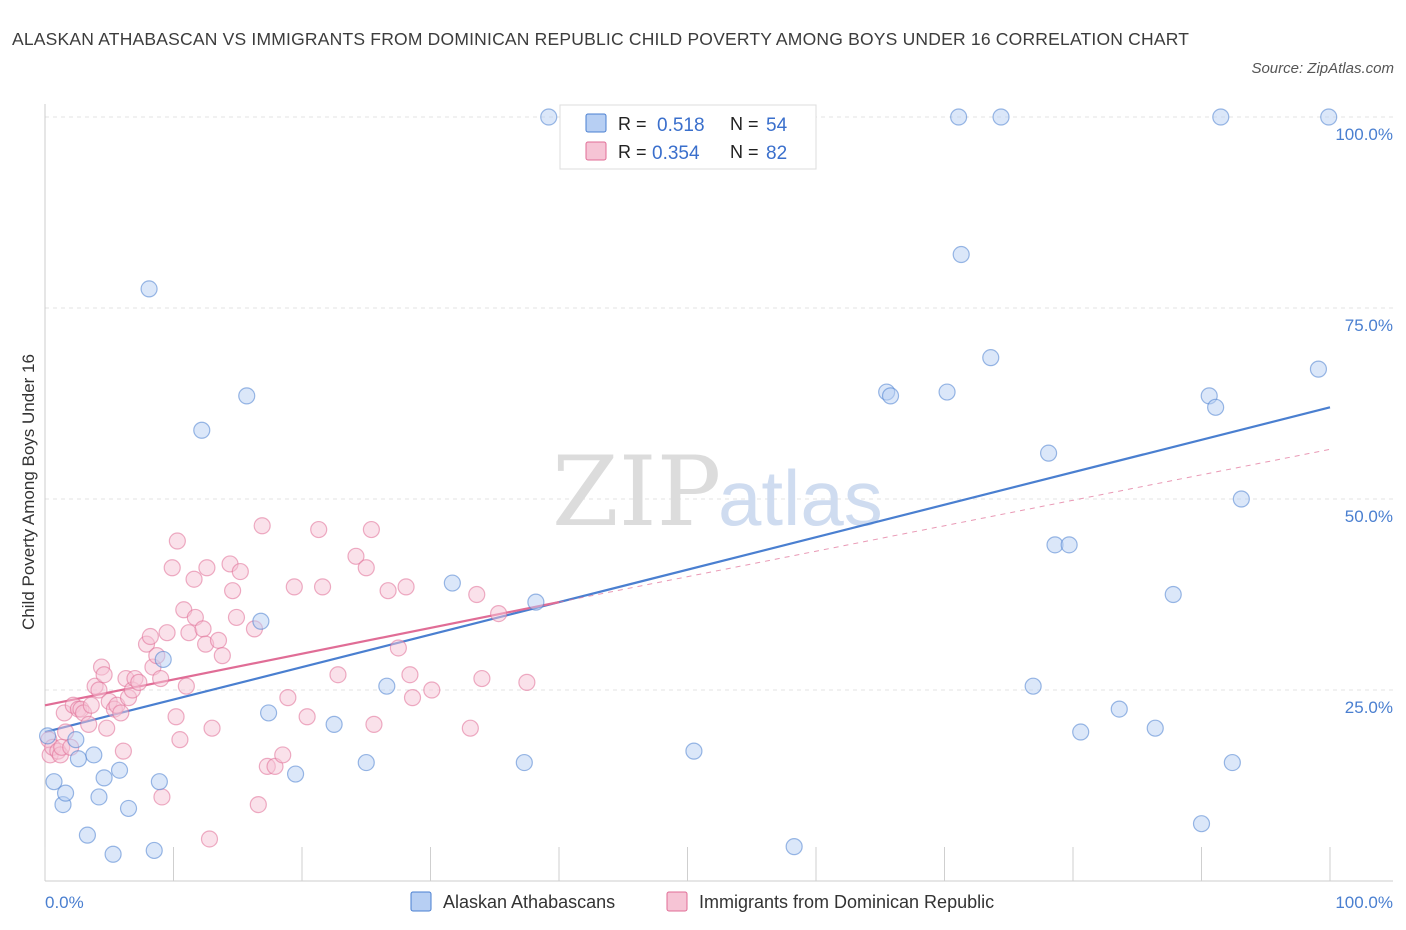  What do you see at coordinates (632, 152) in the screenshot?
I see `legend-r-label-2: R =` at bounding box center [632, 152].